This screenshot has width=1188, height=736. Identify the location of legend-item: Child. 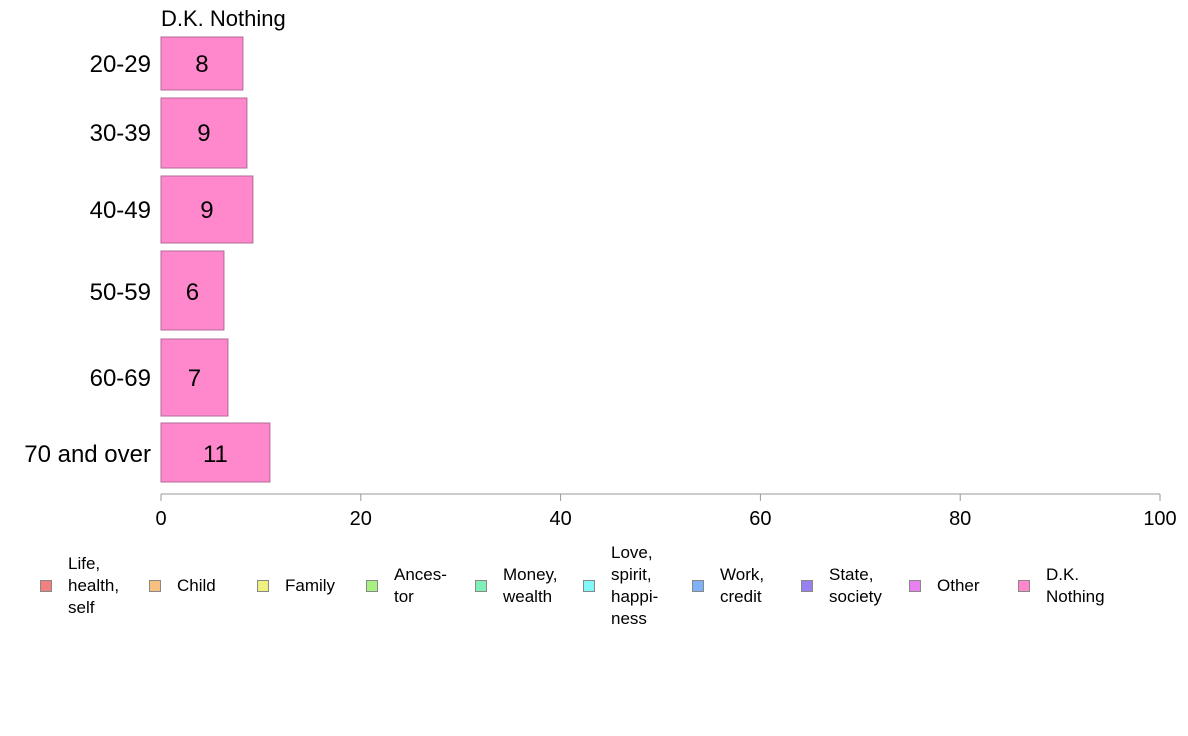
(182, 586).